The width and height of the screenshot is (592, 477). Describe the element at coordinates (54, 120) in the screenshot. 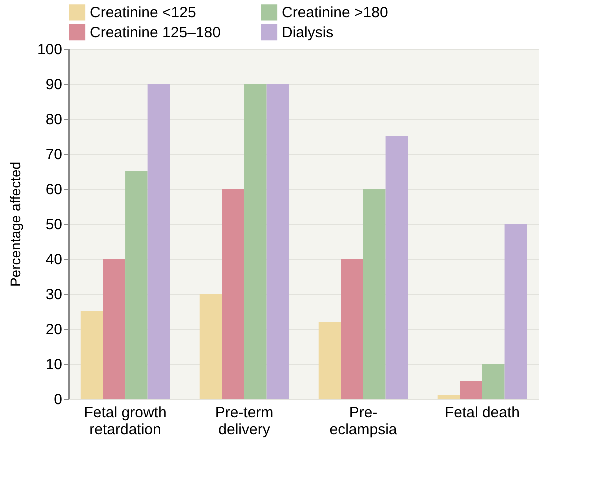

I see `y-tick-label: 80` at that location.